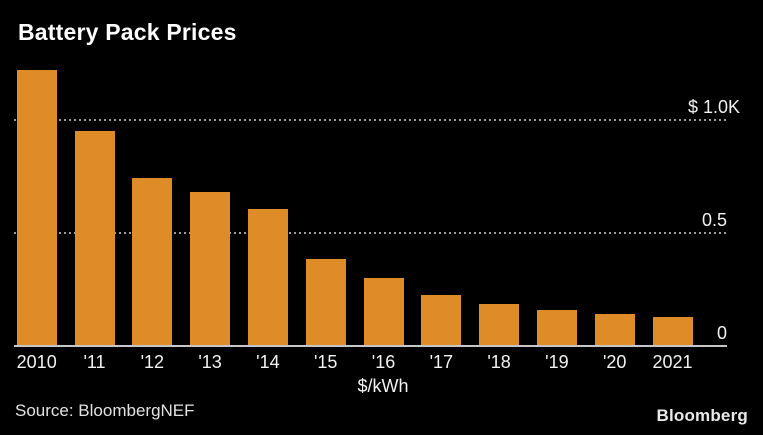 Image resolution: width=763 pixels, height=435 pixels. Describe the element at coordinates (614, 362) in the screenshot. I see `x-axis-label-20: '20` at that location.